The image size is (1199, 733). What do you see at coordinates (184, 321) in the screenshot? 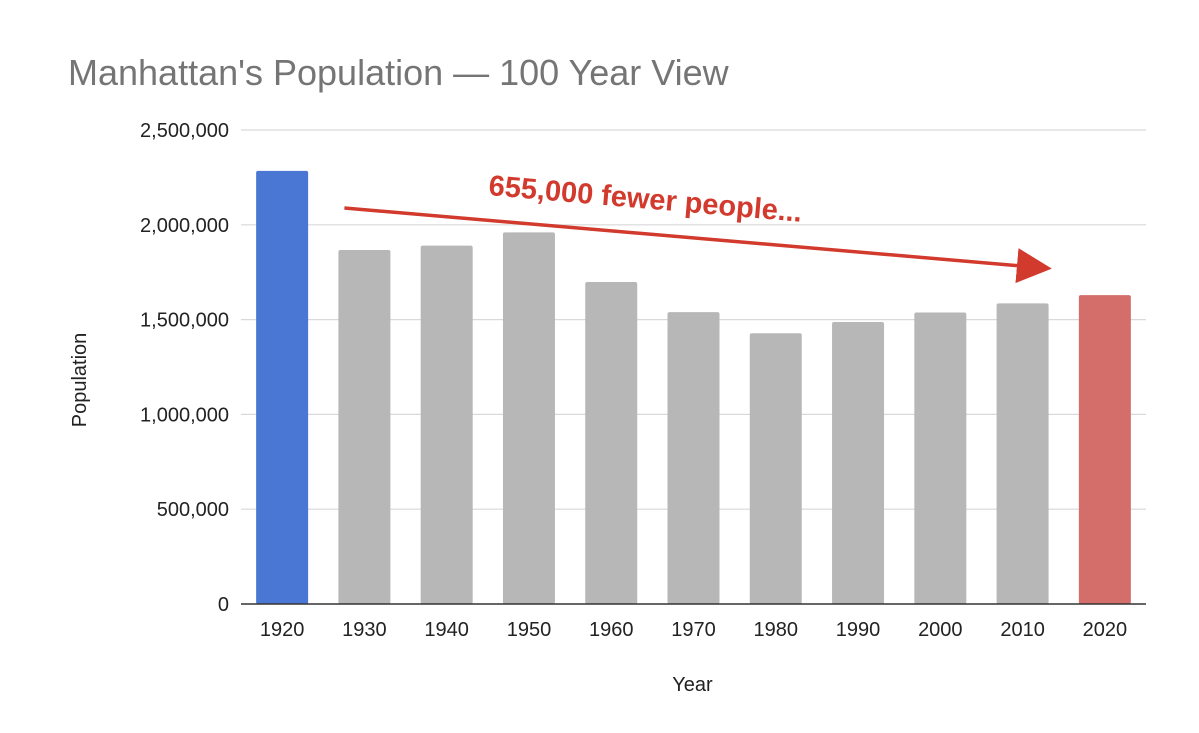
I see `y-tick-label: 1,500,000` at bounding box center [184, 321].